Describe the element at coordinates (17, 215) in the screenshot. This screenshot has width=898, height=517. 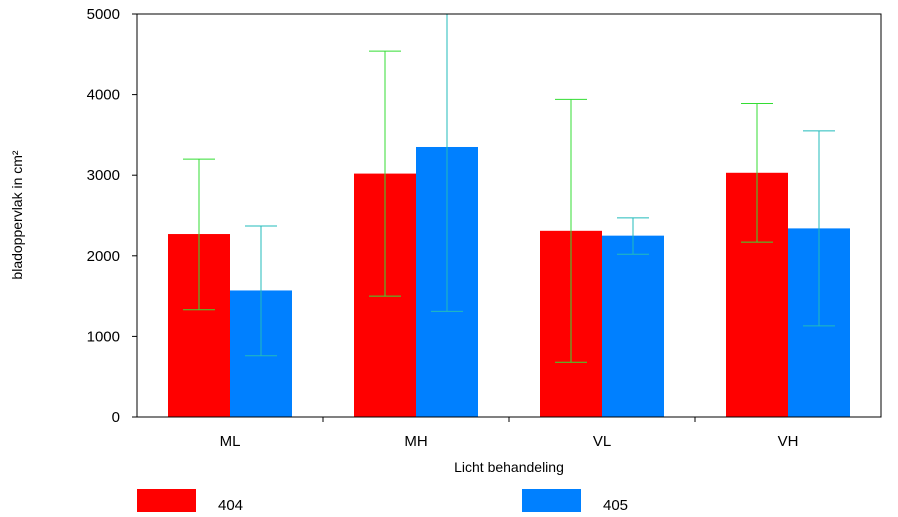
I see `y-axis-label: bladoppervlak in cm²` at that location.